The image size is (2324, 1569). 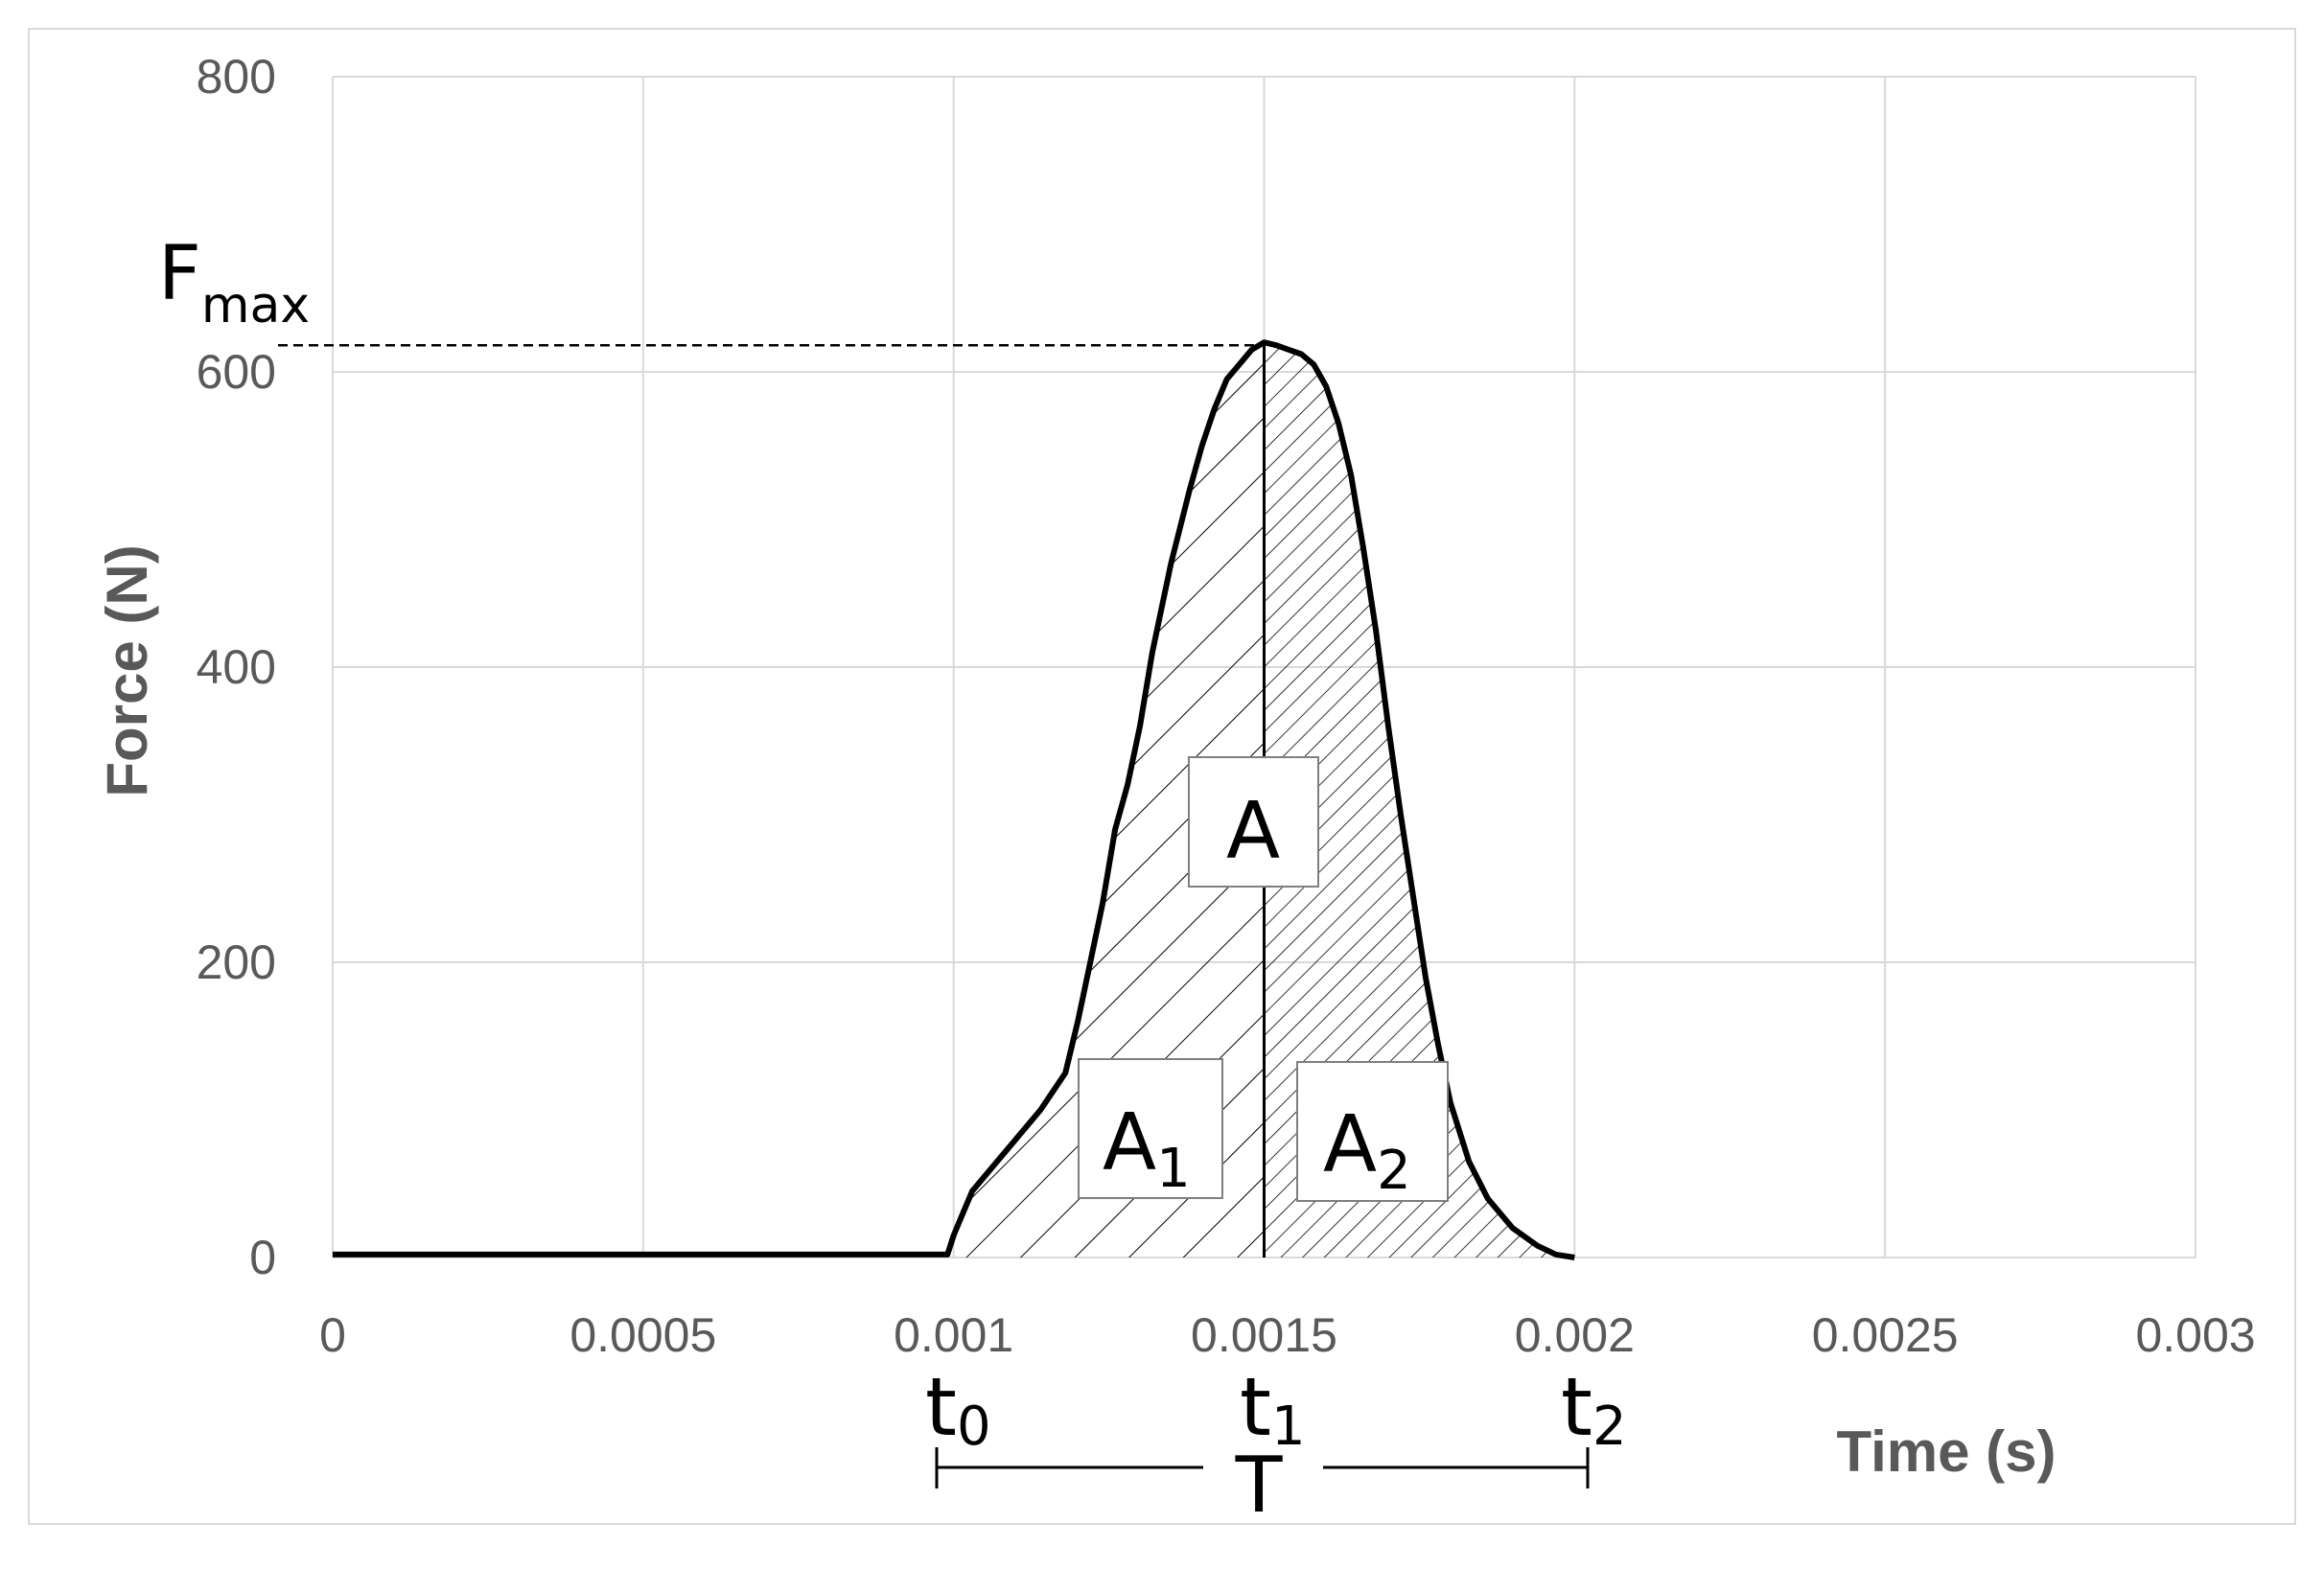 I want to click on area-a2-box, so click(x=1372, y=1131).